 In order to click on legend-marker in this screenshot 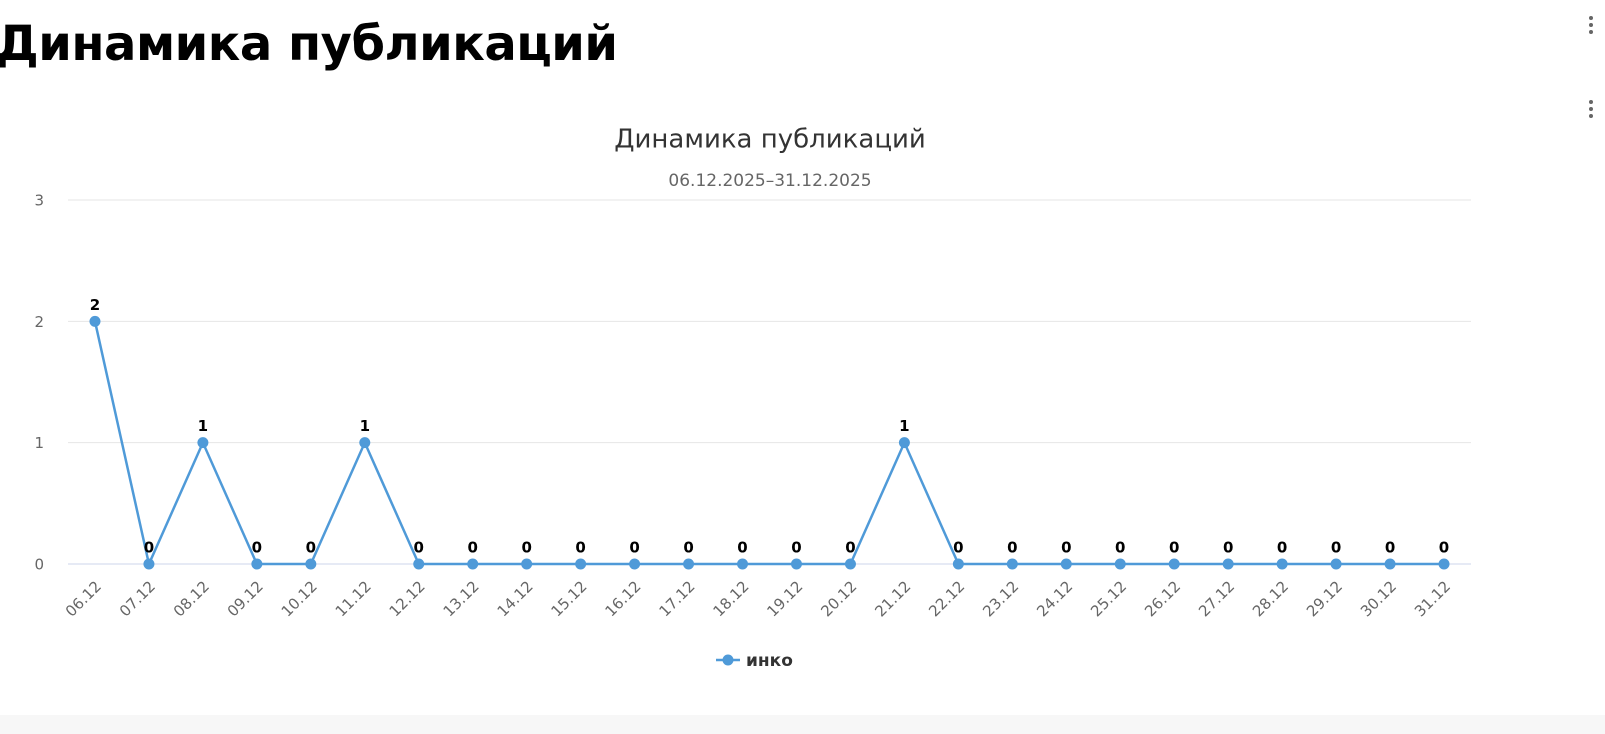, I will do `click(728, 660)`.